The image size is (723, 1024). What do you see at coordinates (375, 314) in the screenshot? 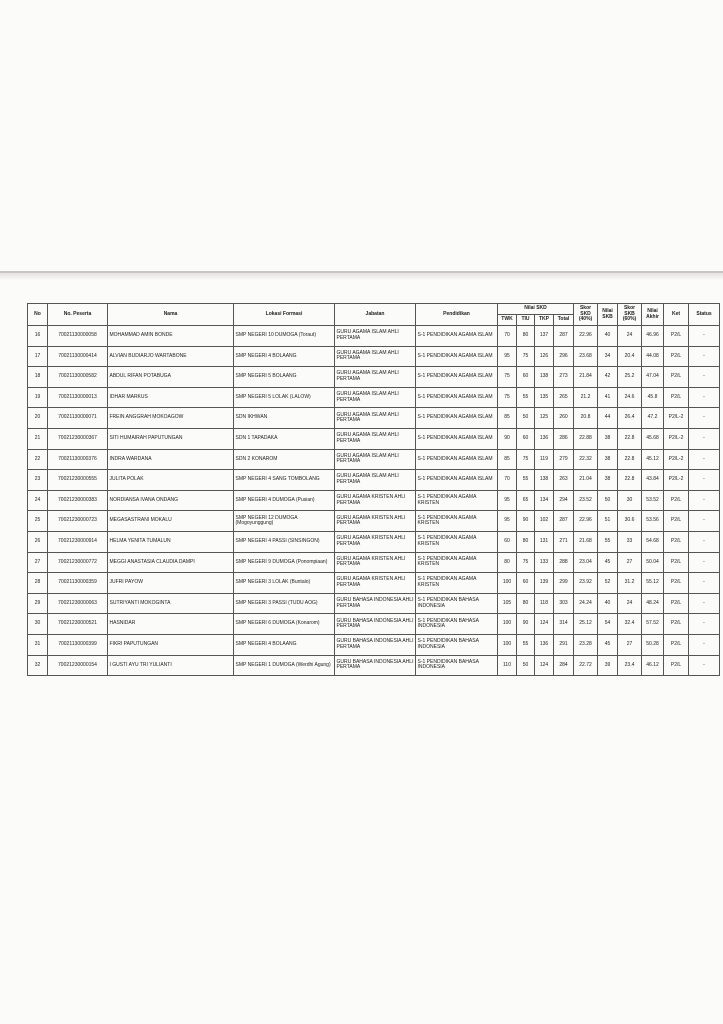
I see `header-jabatan: Jabatan` at bounding box center [375, 314].